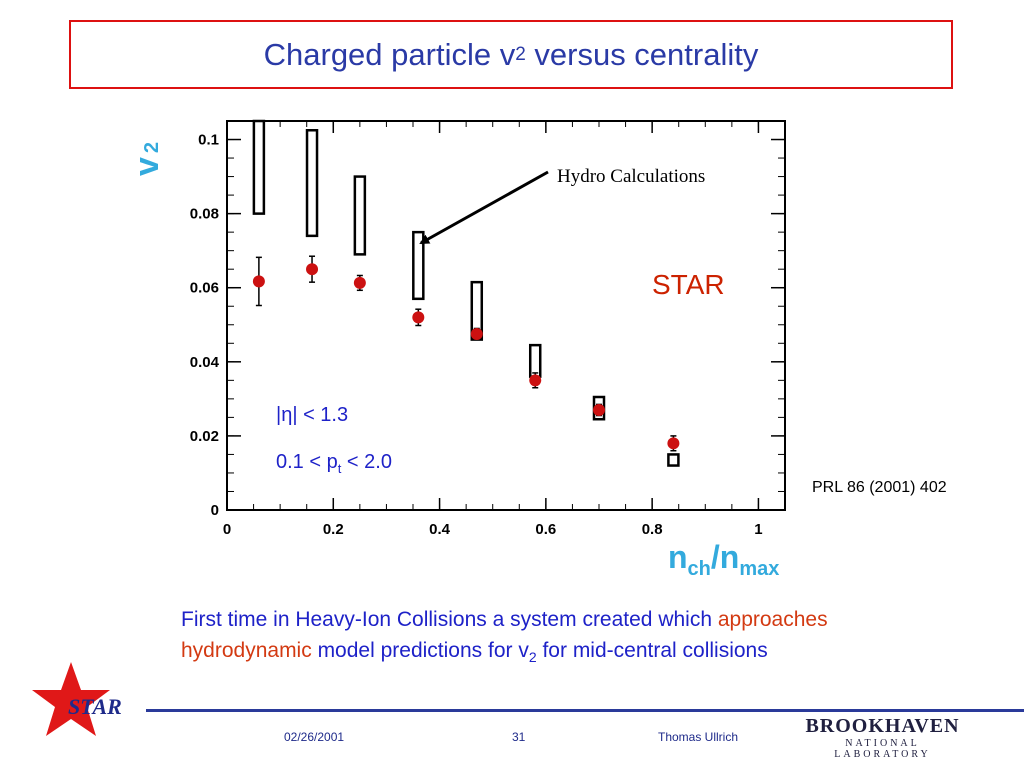 The width and height of the screenshot is (1024, 768). Describe the element at coordinates (333, 529) in the screenshot. I see `x-tick-label: 0.2` at that location.